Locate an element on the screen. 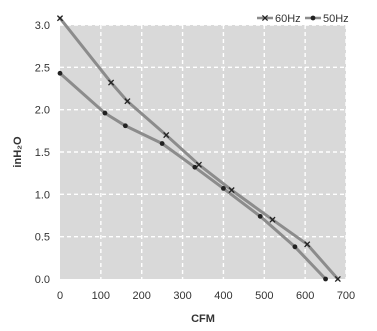  x-tick-label: 500 is located at coordinates (264, 296).